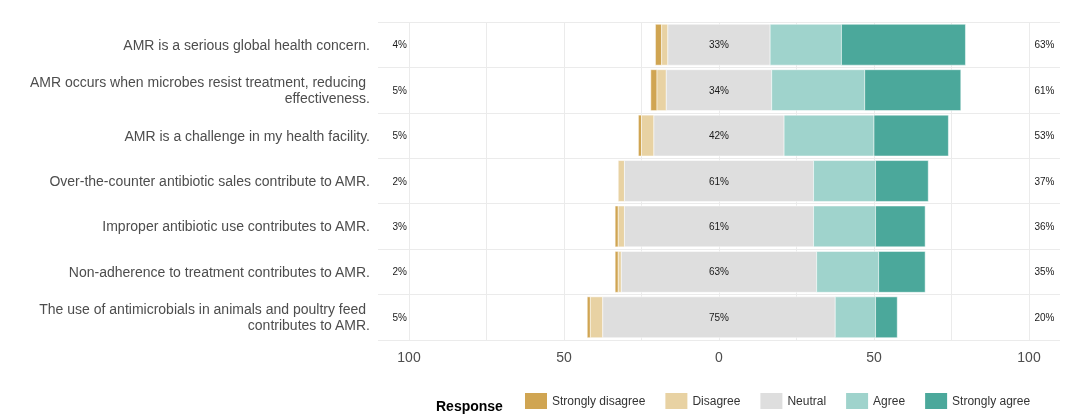  Describe the element at coordinates (1044, 90) in the screenshot. I see `annotation: 61%` at that location.